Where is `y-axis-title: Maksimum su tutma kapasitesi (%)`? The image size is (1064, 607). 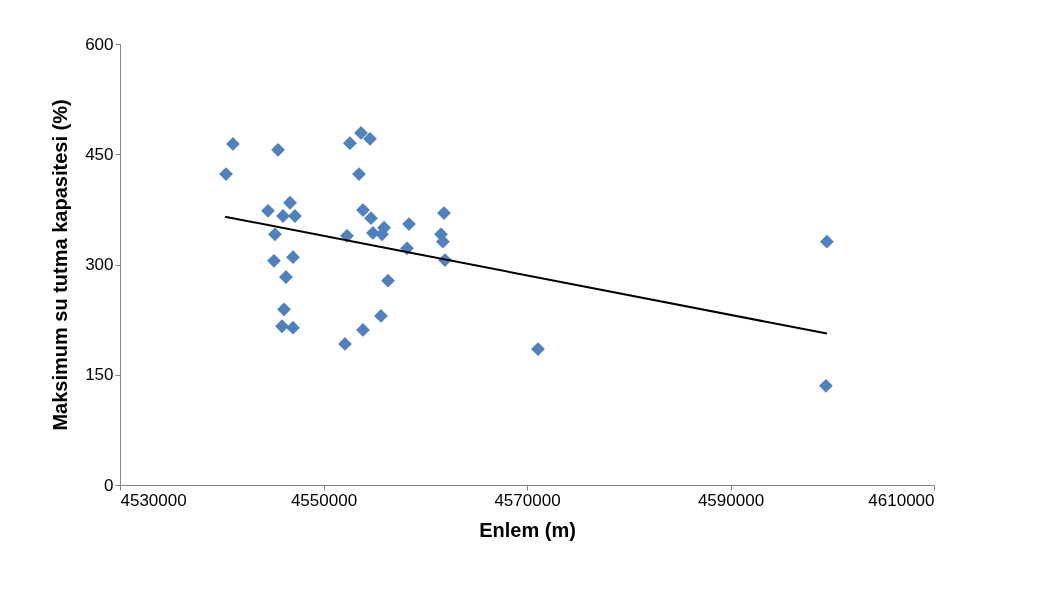 y-axis-title: Maksimum su tutma kapasitesi (%) is located at coordinates (60, 265).